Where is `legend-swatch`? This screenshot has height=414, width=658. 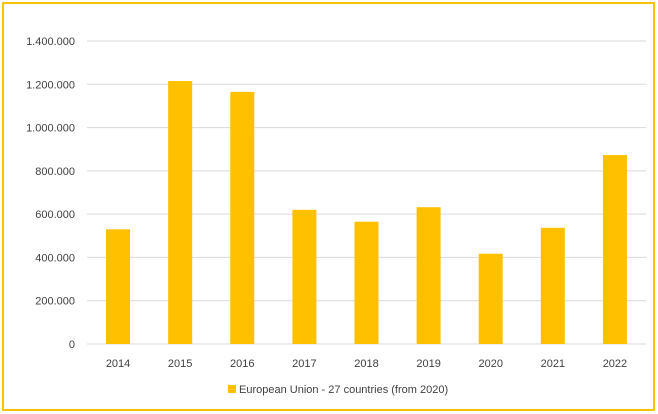
legend-swatch is located at coordinates (232, 389).